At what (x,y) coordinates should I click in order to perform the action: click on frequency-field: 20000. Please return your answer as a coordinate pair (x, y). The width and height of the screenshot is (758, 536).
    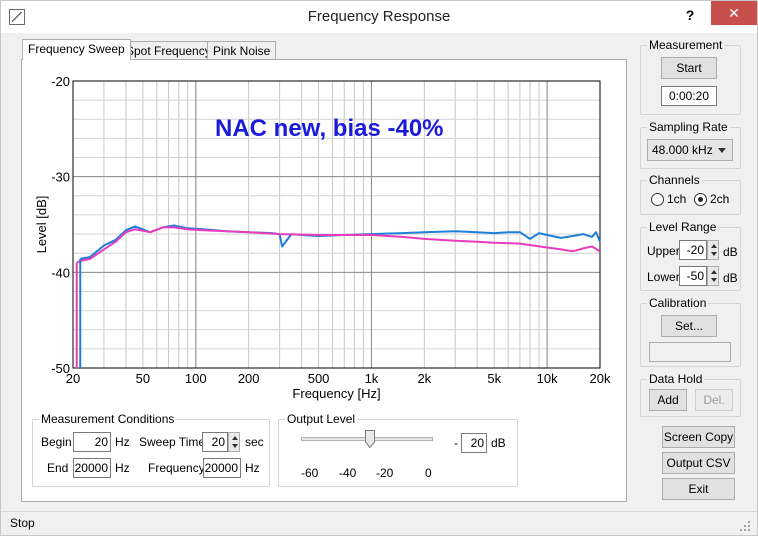
    Looking at the image, I should click on (222, 468).